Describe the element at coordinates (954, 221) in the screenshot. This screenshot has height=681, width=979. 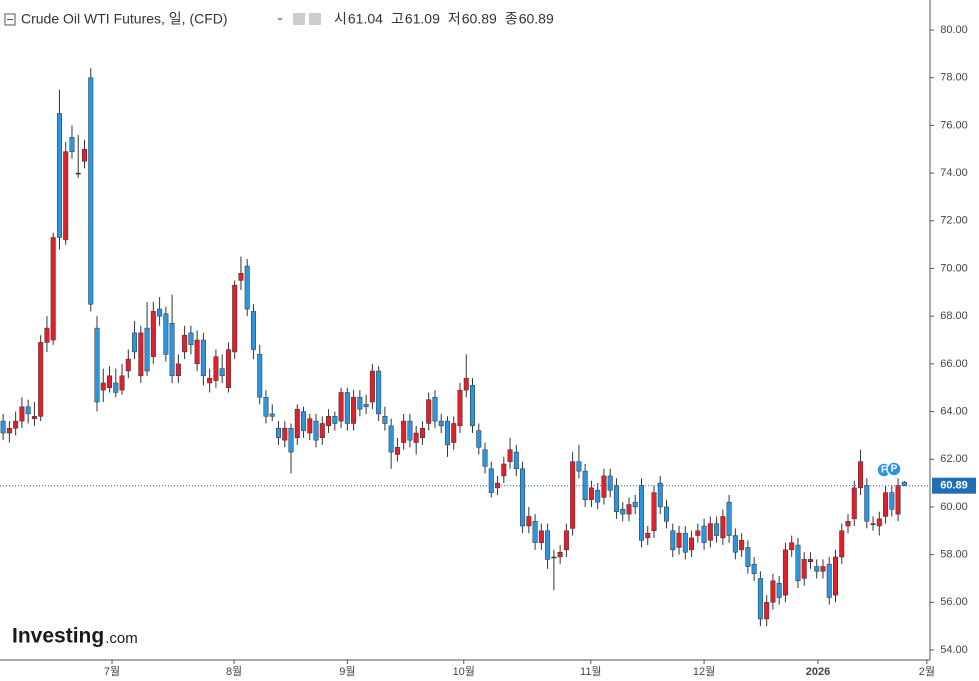
I see `y-tick-label: 72.00` at that location.